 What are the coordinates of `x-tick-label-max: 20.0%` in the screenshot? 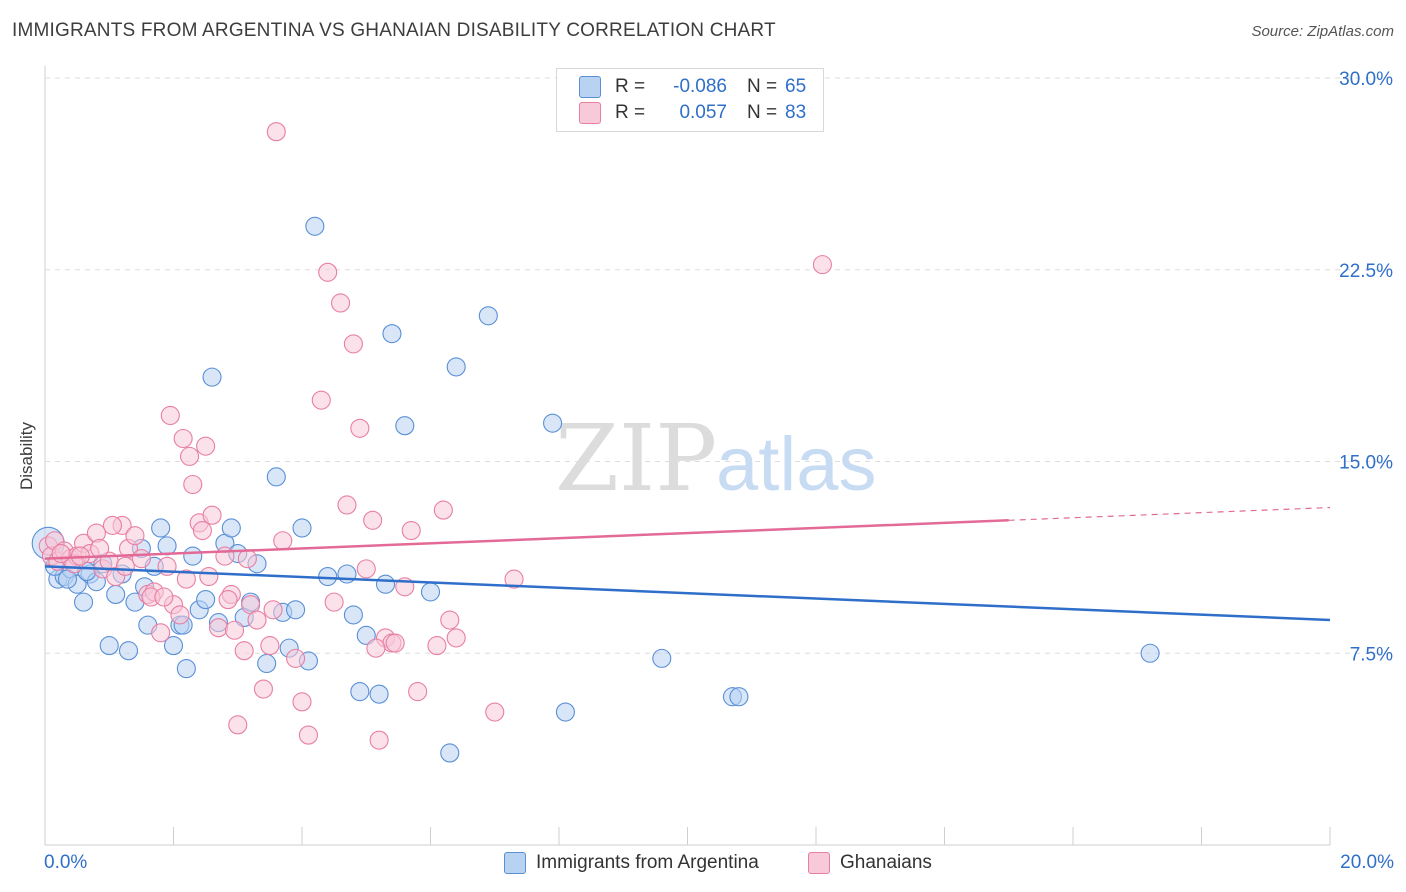 It's located at (1367, 862).